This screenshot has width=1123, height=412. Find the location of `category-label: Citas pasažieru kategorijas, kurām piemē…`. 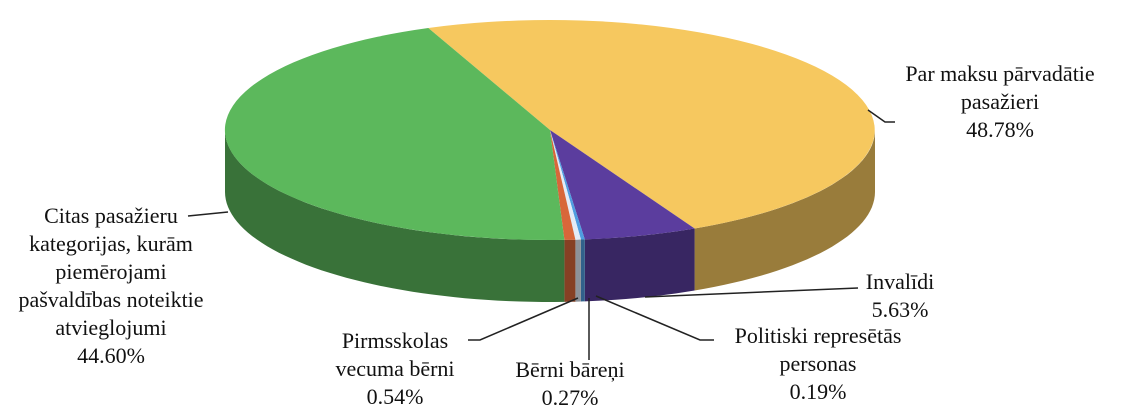

category-label: Citas pasažieru kategorijas, kurām piemē… is located at coordinates (111, 271).